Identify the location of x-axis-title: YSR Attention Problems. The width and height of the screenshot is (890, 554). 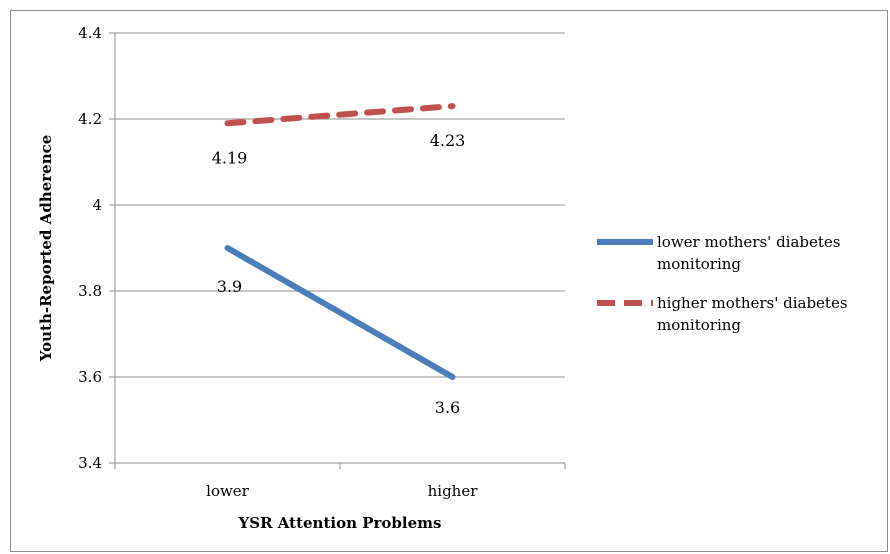
(340, 523).